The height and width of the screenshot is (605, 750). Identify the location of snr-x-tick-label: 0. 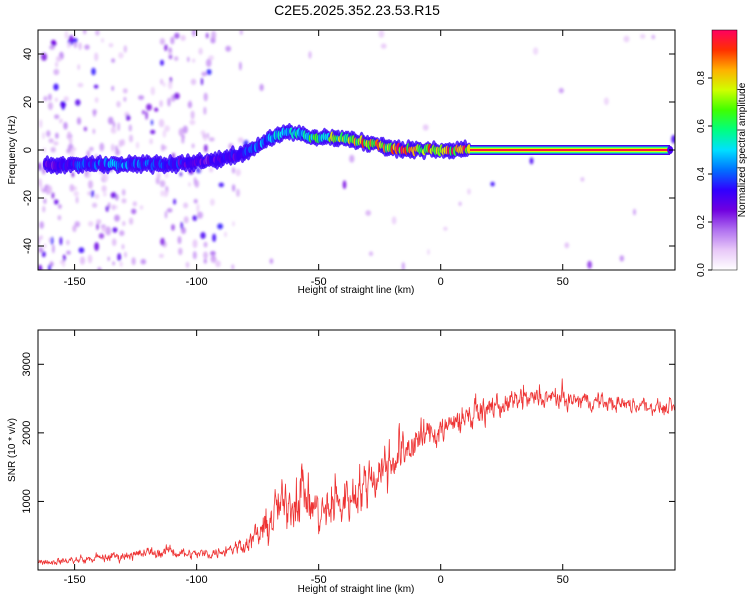
(441, 580).